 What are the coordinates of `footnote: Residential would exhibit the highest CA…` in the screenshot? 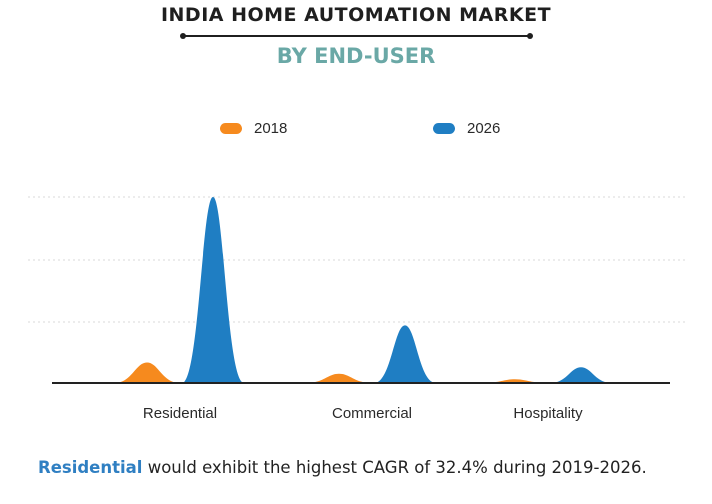 It's located at (342, 467).